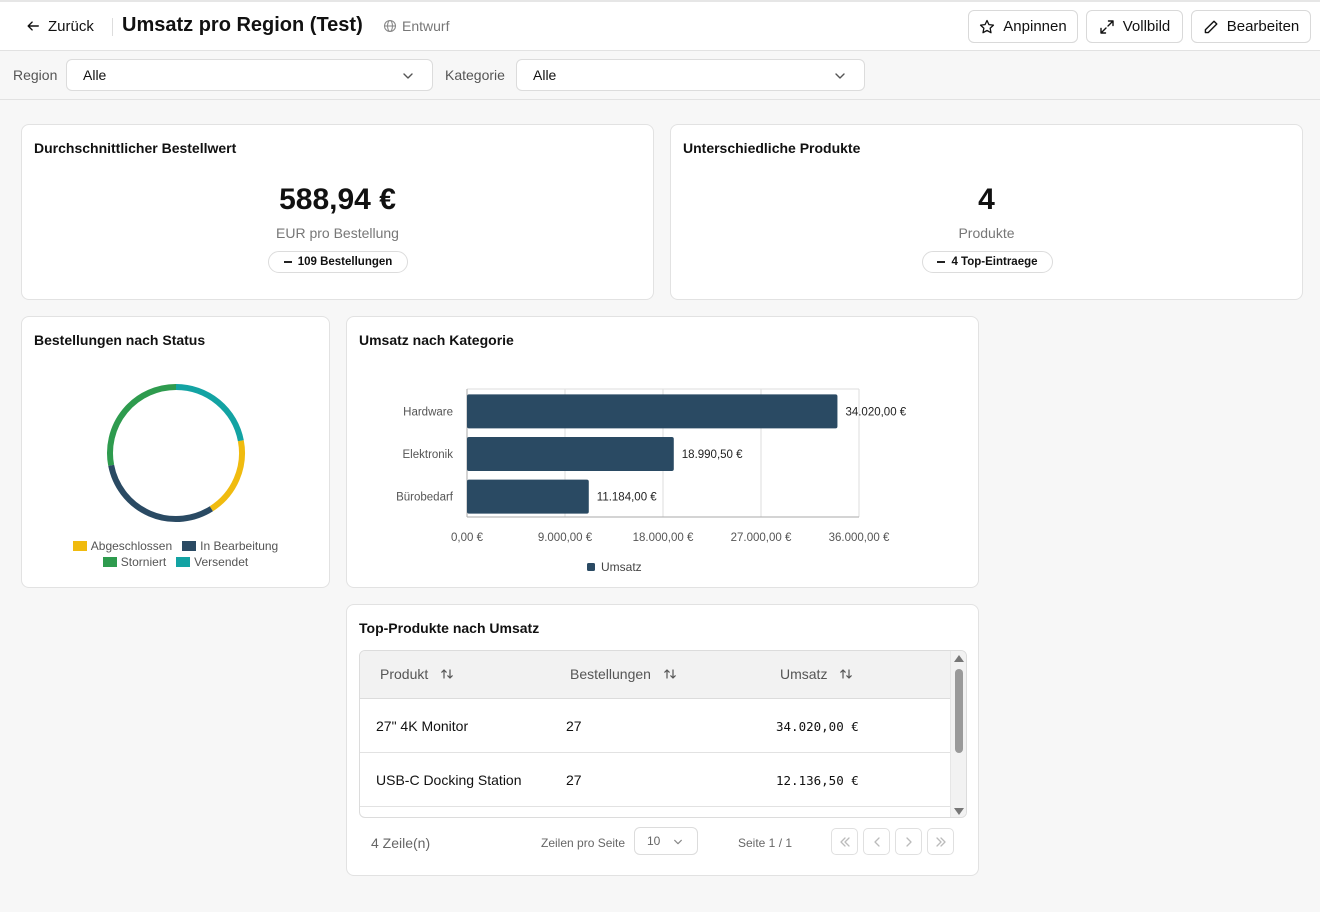 The width and height of the screenshot is (1320, 912). What do you see at coordinates (844, 841) in the screenshot?
I see `first-page-button` at bounding box center [844, 841].